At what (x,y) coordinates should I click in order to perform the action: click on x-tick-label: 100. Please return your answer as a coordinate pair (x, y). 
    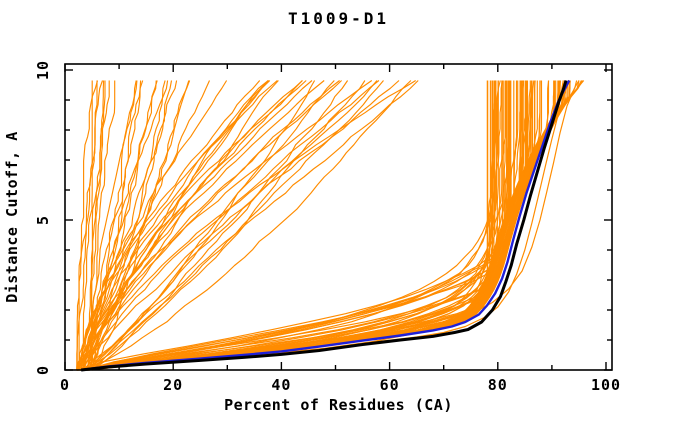
    Looking at the image, I should click on (606, 385).